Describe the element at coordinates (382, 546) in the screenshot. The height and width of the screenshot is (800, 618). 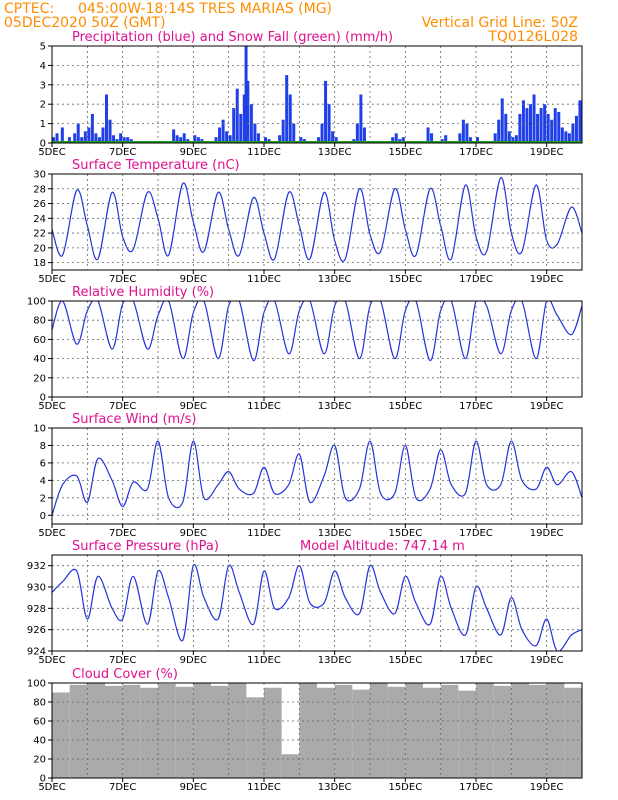
I see `panel-annotation: Model Altitude: 747.14 m` at that location.